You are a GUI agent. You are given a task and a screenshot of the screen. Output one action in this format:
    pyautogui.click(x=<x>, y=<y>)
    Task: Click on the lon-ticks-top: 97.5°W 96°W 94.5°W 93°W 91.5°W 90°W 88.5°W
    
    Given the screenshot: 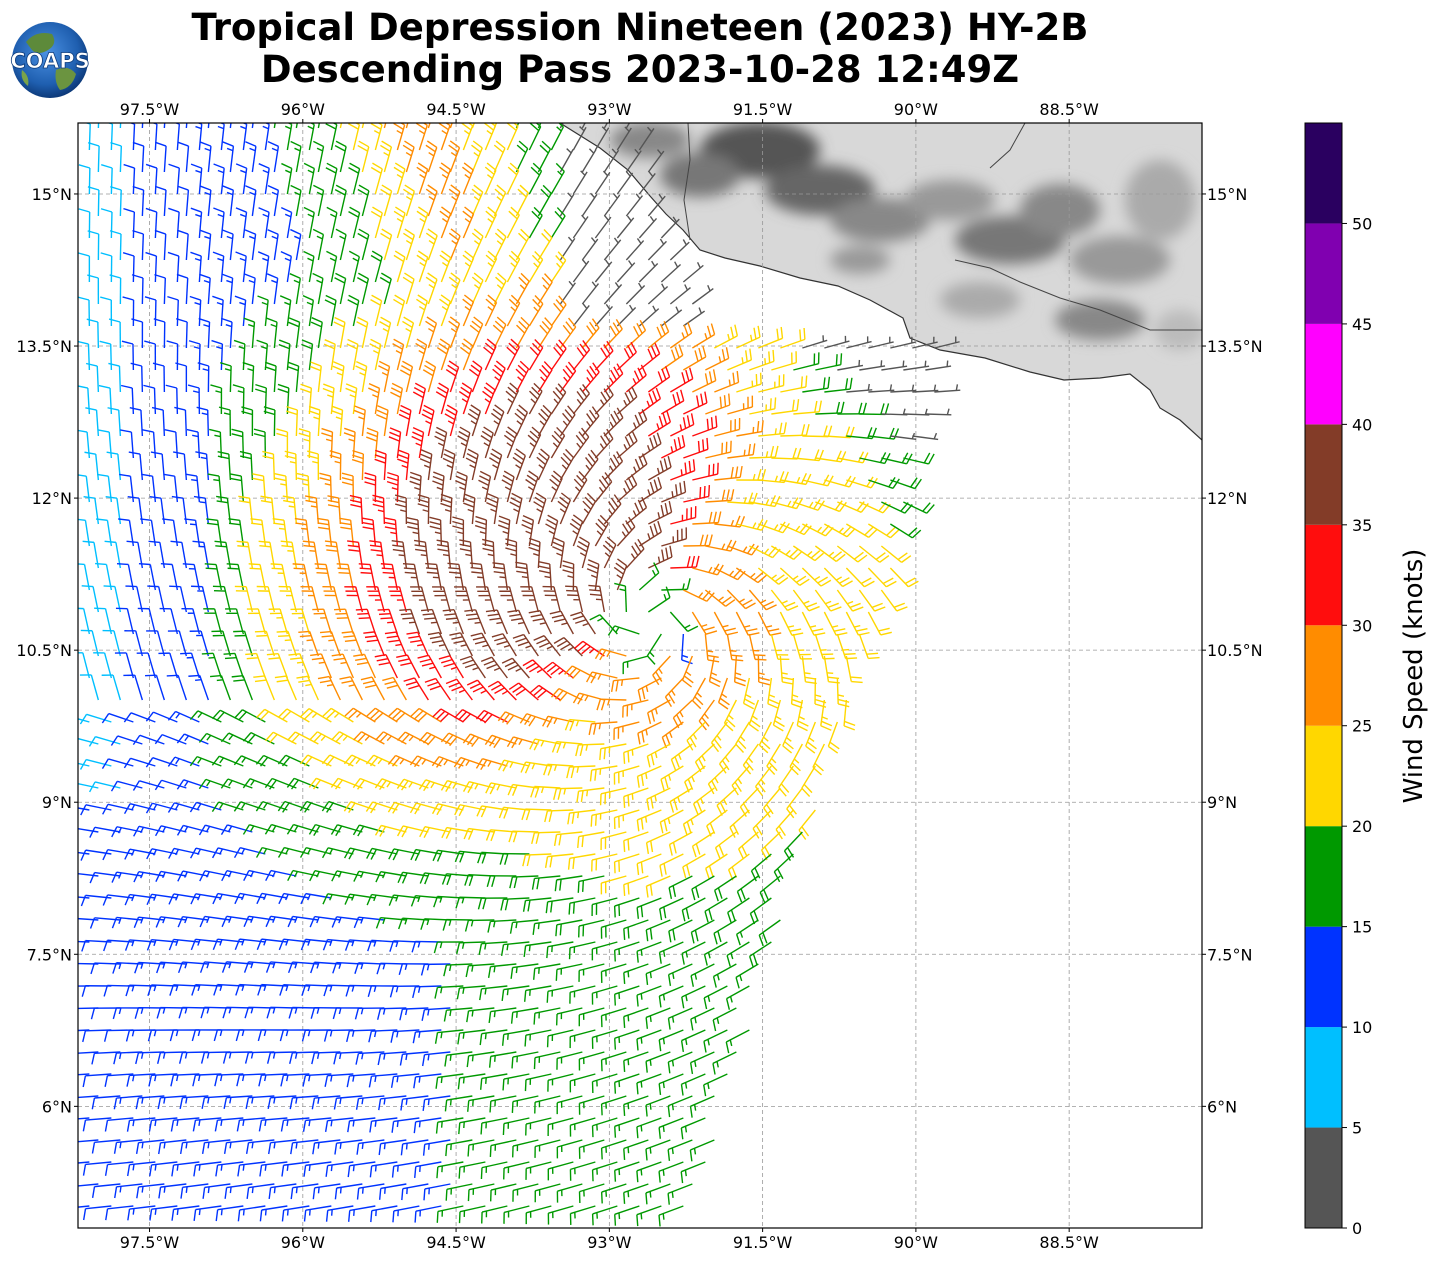 What is the action you would take?
    pyautogui.click(x=609, y=111)
    